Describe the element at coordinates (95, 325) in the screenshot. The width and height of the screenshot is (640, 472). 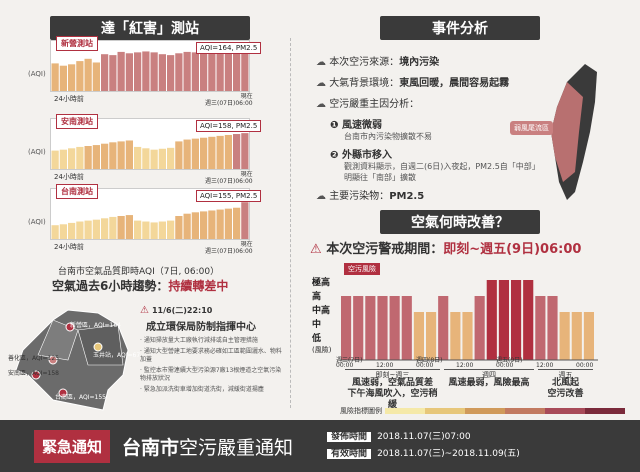
I see `map-point-xinying: 新營區，AQI=164` at that location.